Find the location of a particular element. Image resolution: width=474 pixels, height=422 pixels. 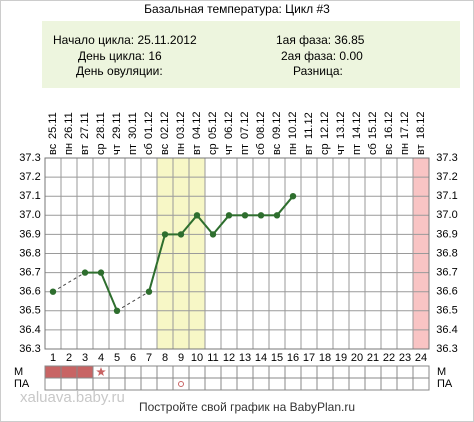

date-label: 18.12 is located at coordinates (421, 125).